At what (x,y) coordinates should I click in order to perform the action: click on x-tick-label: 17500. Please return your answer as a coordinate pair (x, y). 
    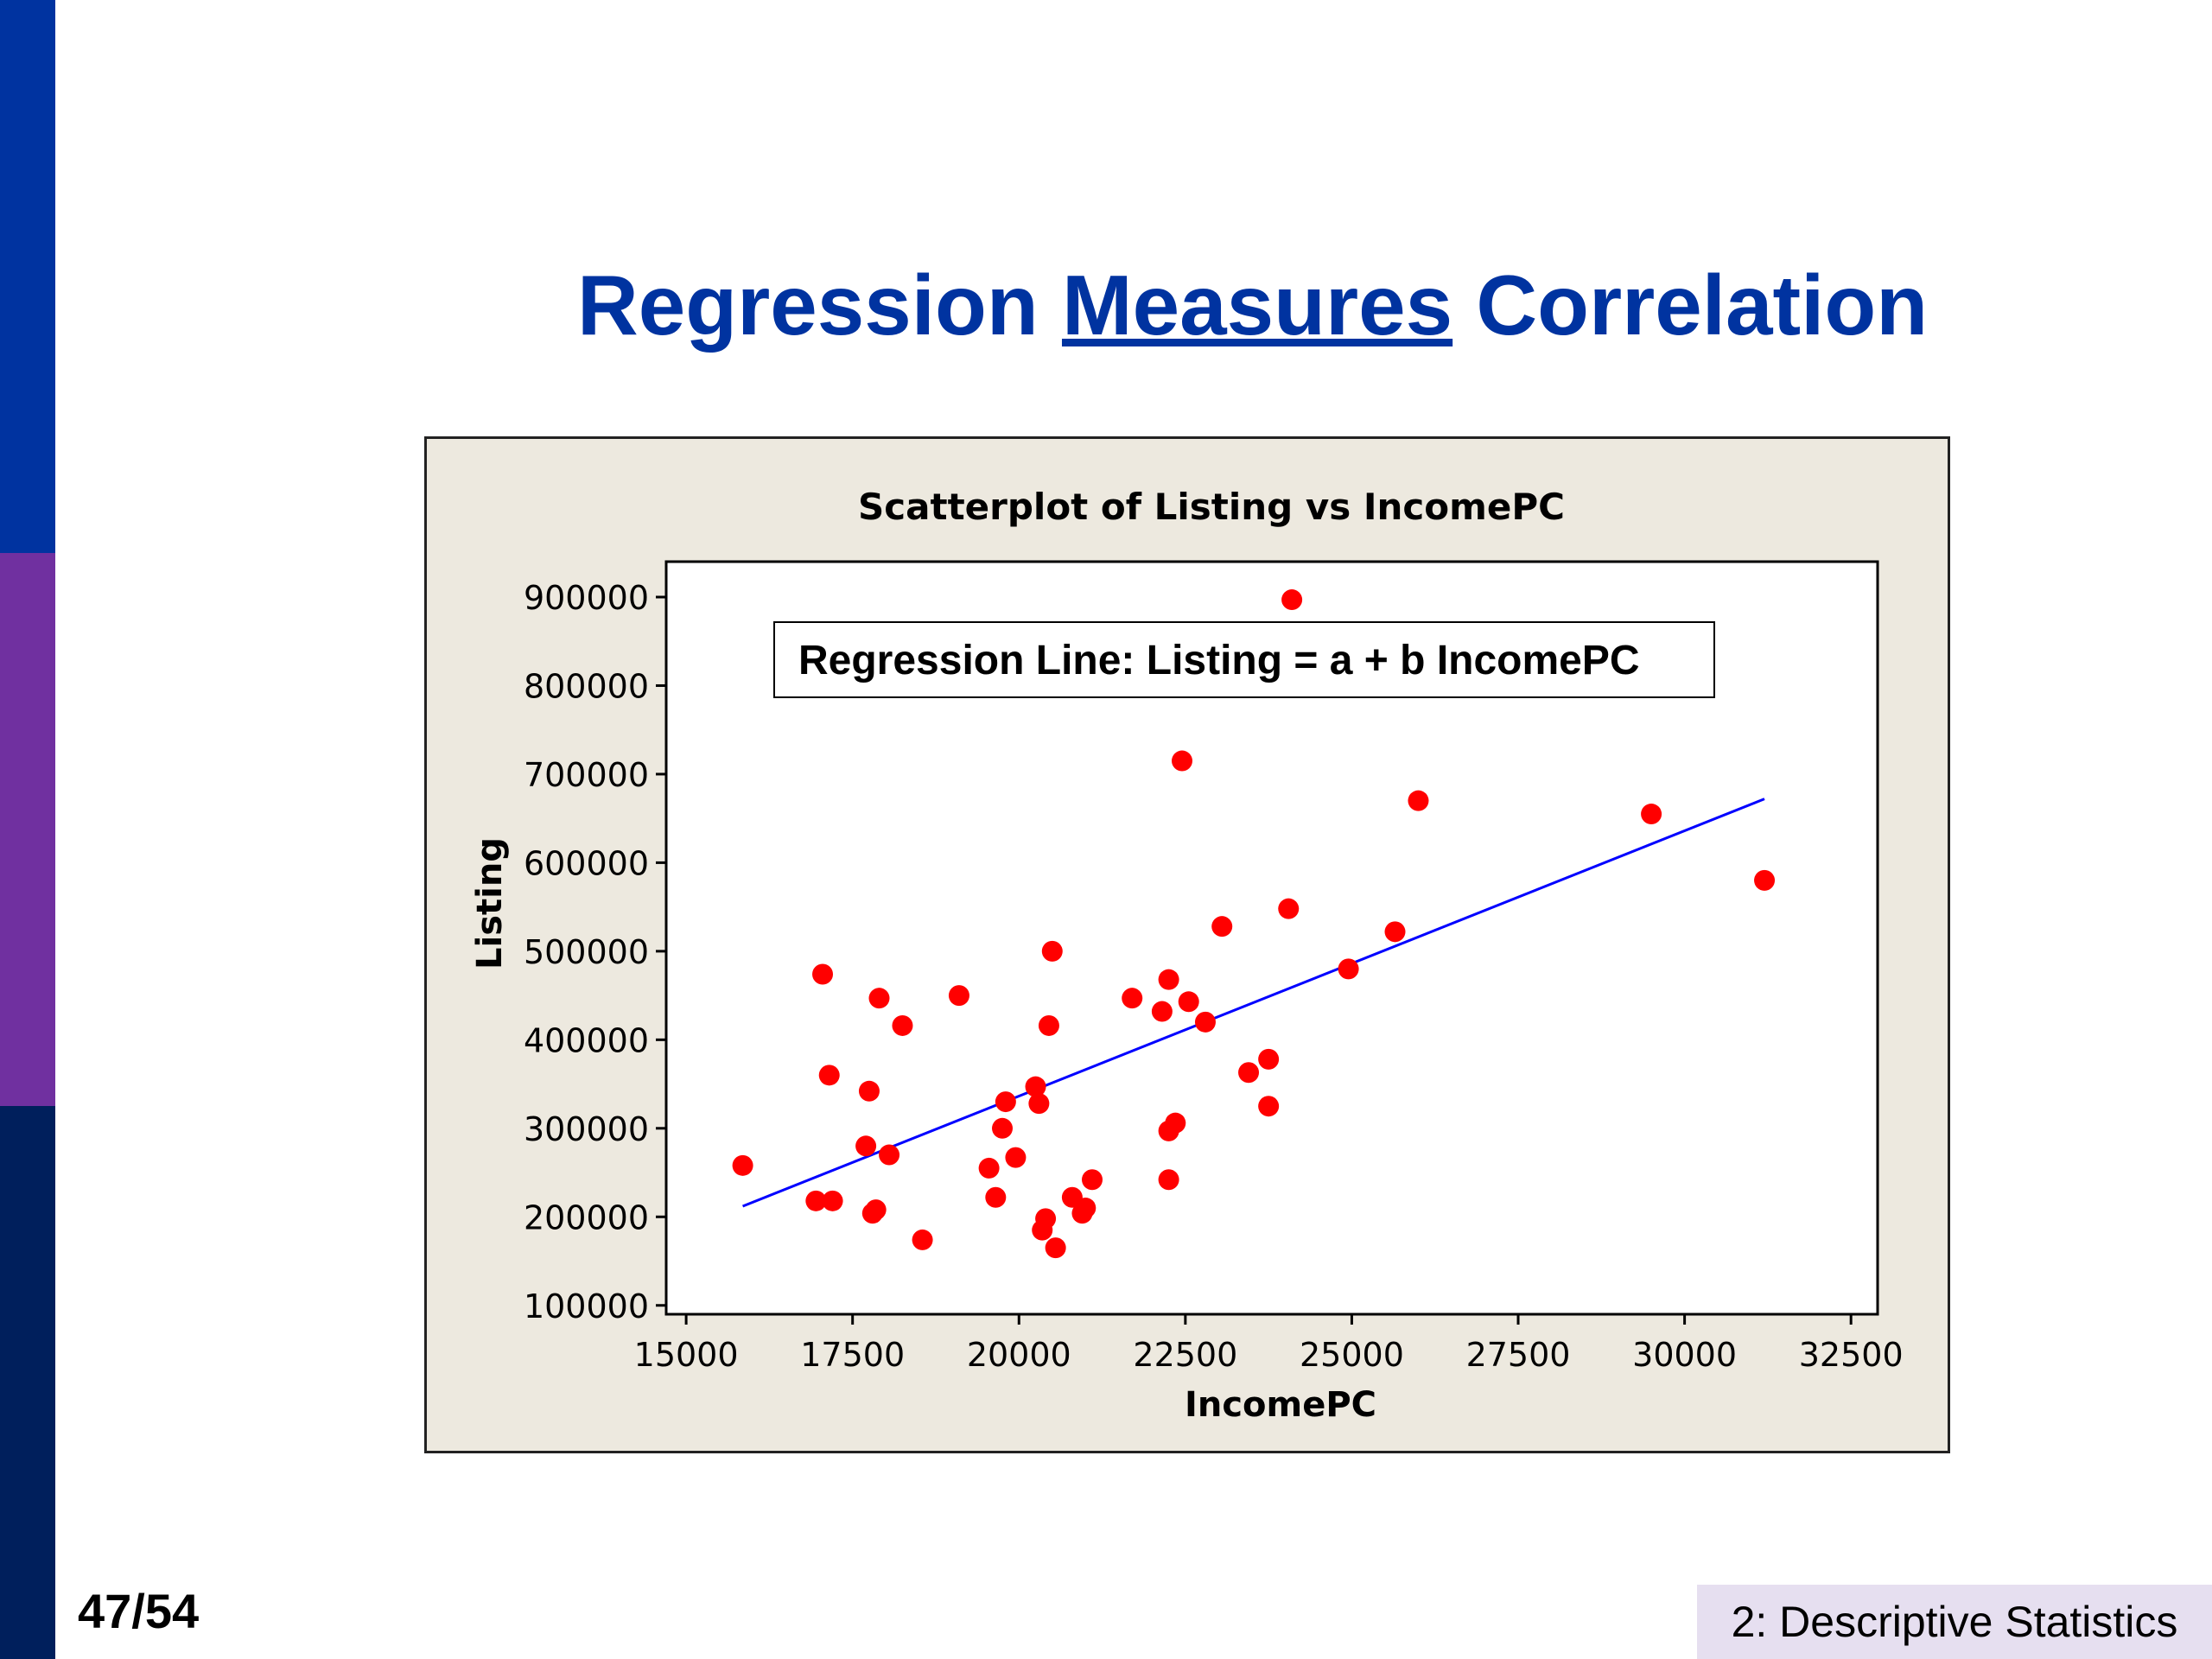
    Looking at the image, I should click on (852, 1355).